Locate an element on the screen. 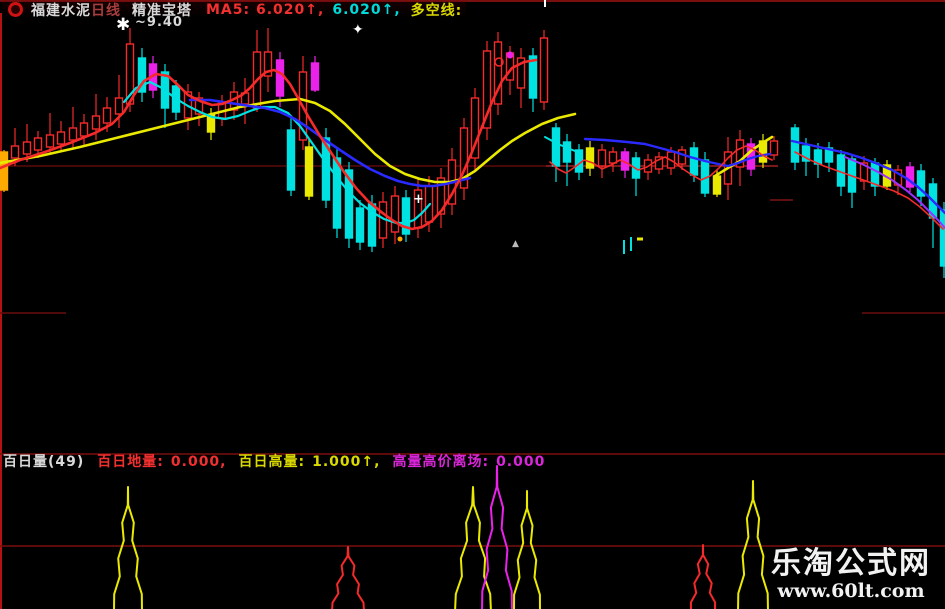 The image size is (945, 609). indicator-line-duokong-yellow-left is located at coordinates (288, 140).